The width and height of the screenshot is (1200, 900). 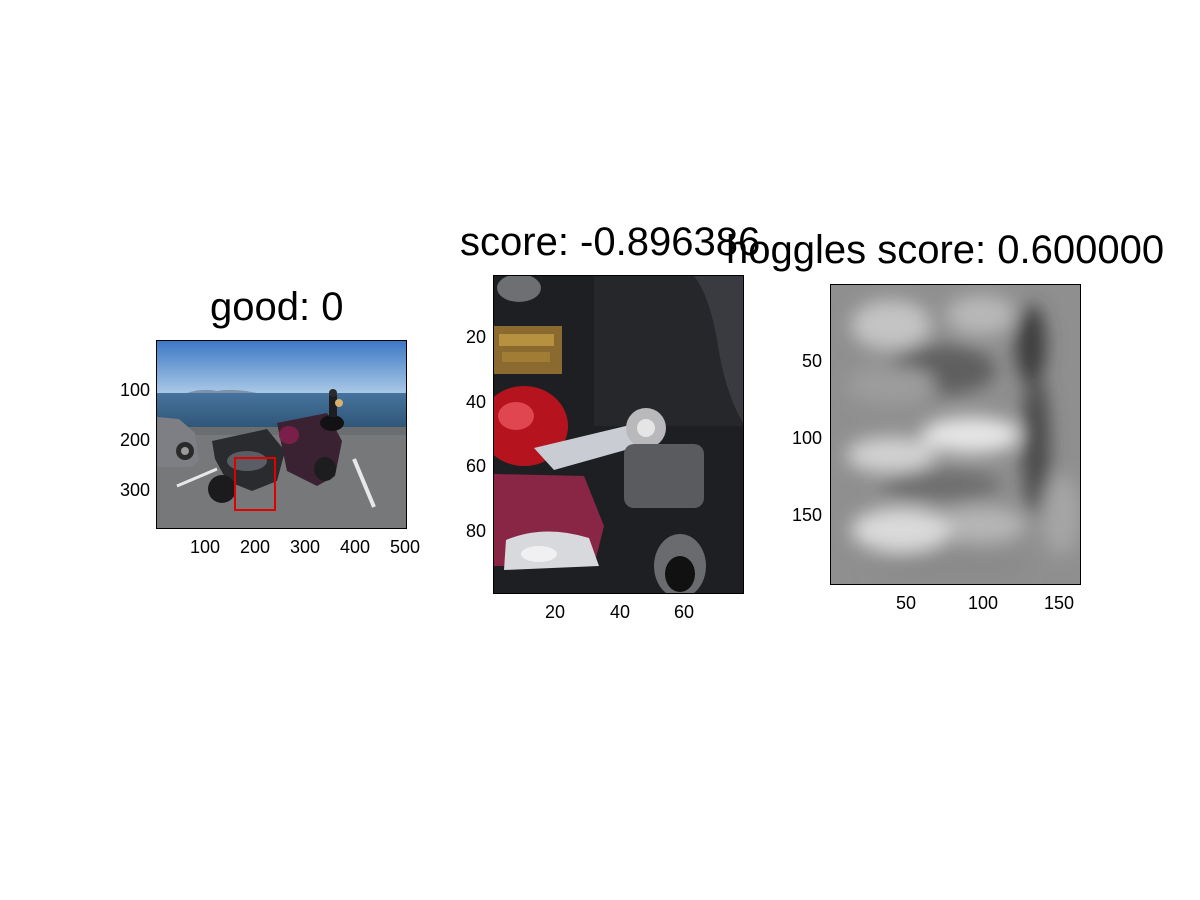 I want to click on panel3-ytick: 50, so click(x=811, y=361).